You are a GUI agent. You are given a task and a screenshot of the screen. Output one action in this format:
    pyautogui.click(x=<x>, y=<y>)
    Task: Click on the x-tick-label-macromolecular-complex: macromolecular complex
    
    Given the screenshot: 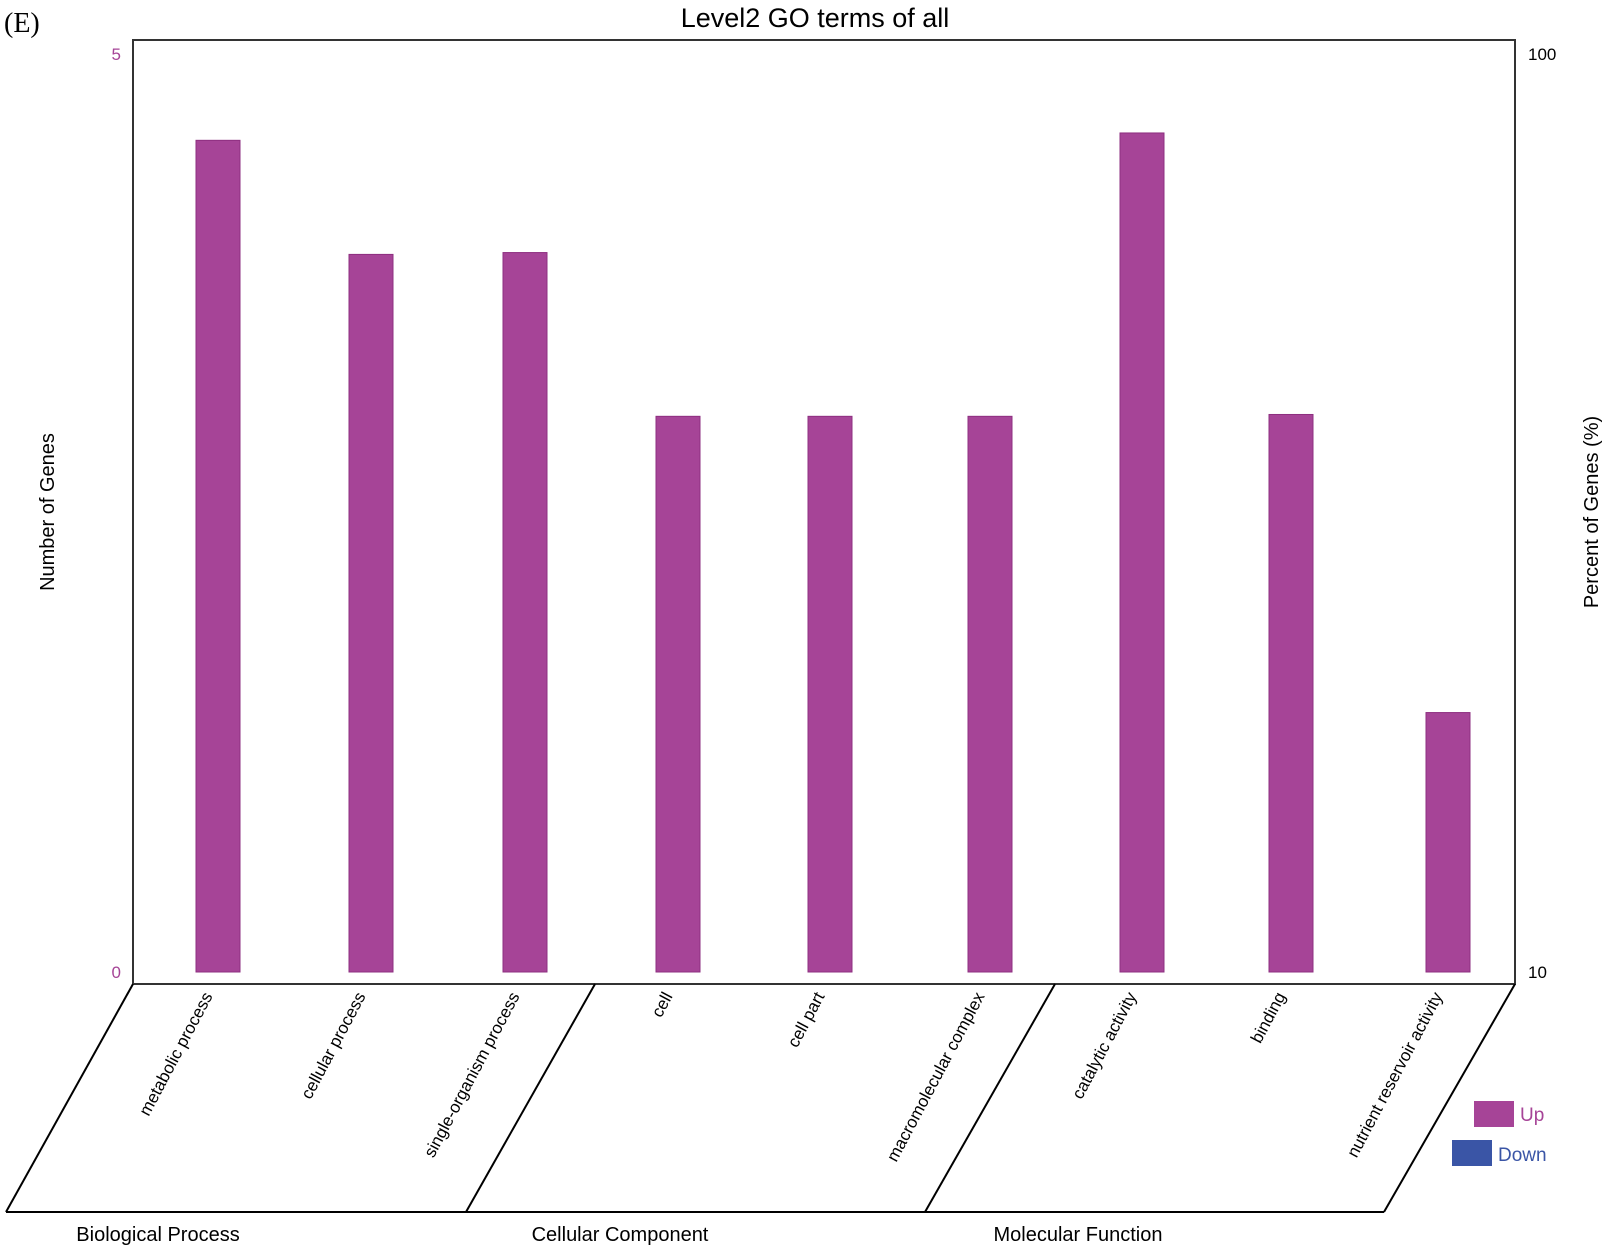 What is the action you would take?
    pyautogui.click(x=936, y=1077)
    